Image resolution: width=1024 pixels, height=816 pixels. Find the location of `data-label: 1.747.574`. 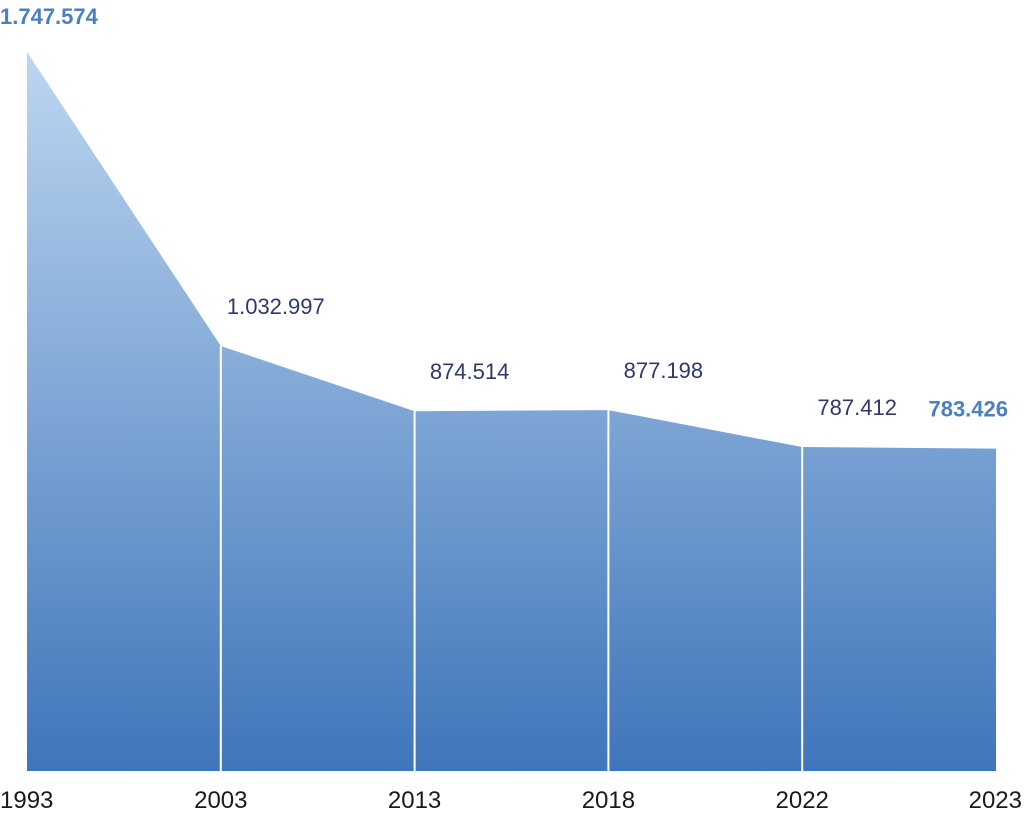

data-label: 1.747.574 is located at coordinates (49, 16).